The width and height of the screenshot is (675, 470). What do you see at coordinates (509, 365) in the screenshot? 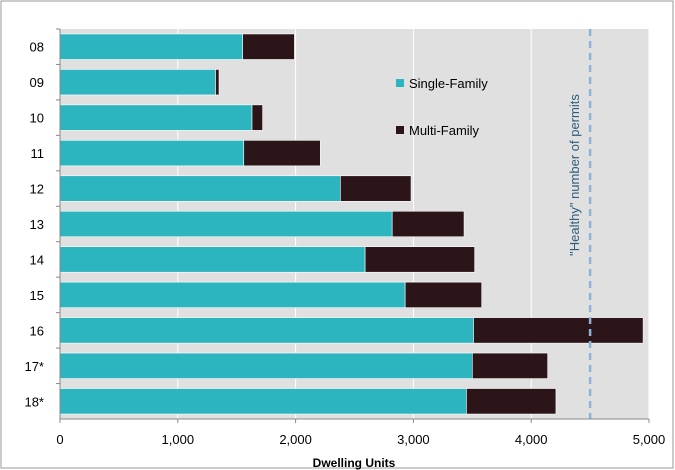
I see `bar-multi-family-17star` at bounding box center [509, 365].